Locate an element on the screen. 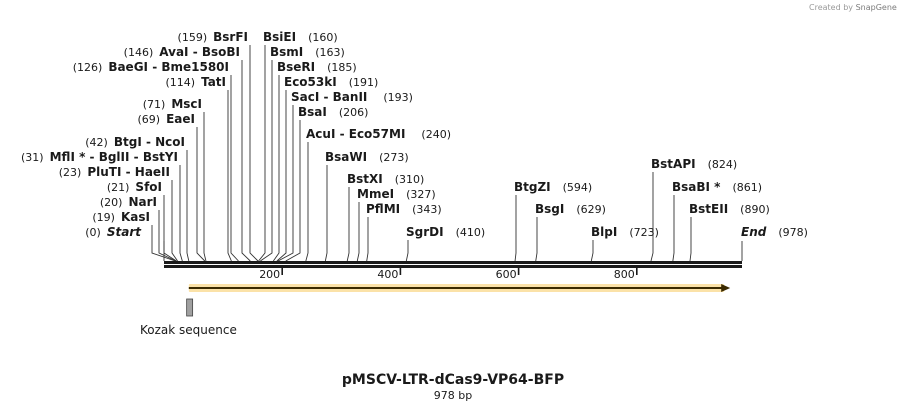 This screenshot has height=411, width=907. site-name-eaei: EaeI is located at coordinates (180, 119).